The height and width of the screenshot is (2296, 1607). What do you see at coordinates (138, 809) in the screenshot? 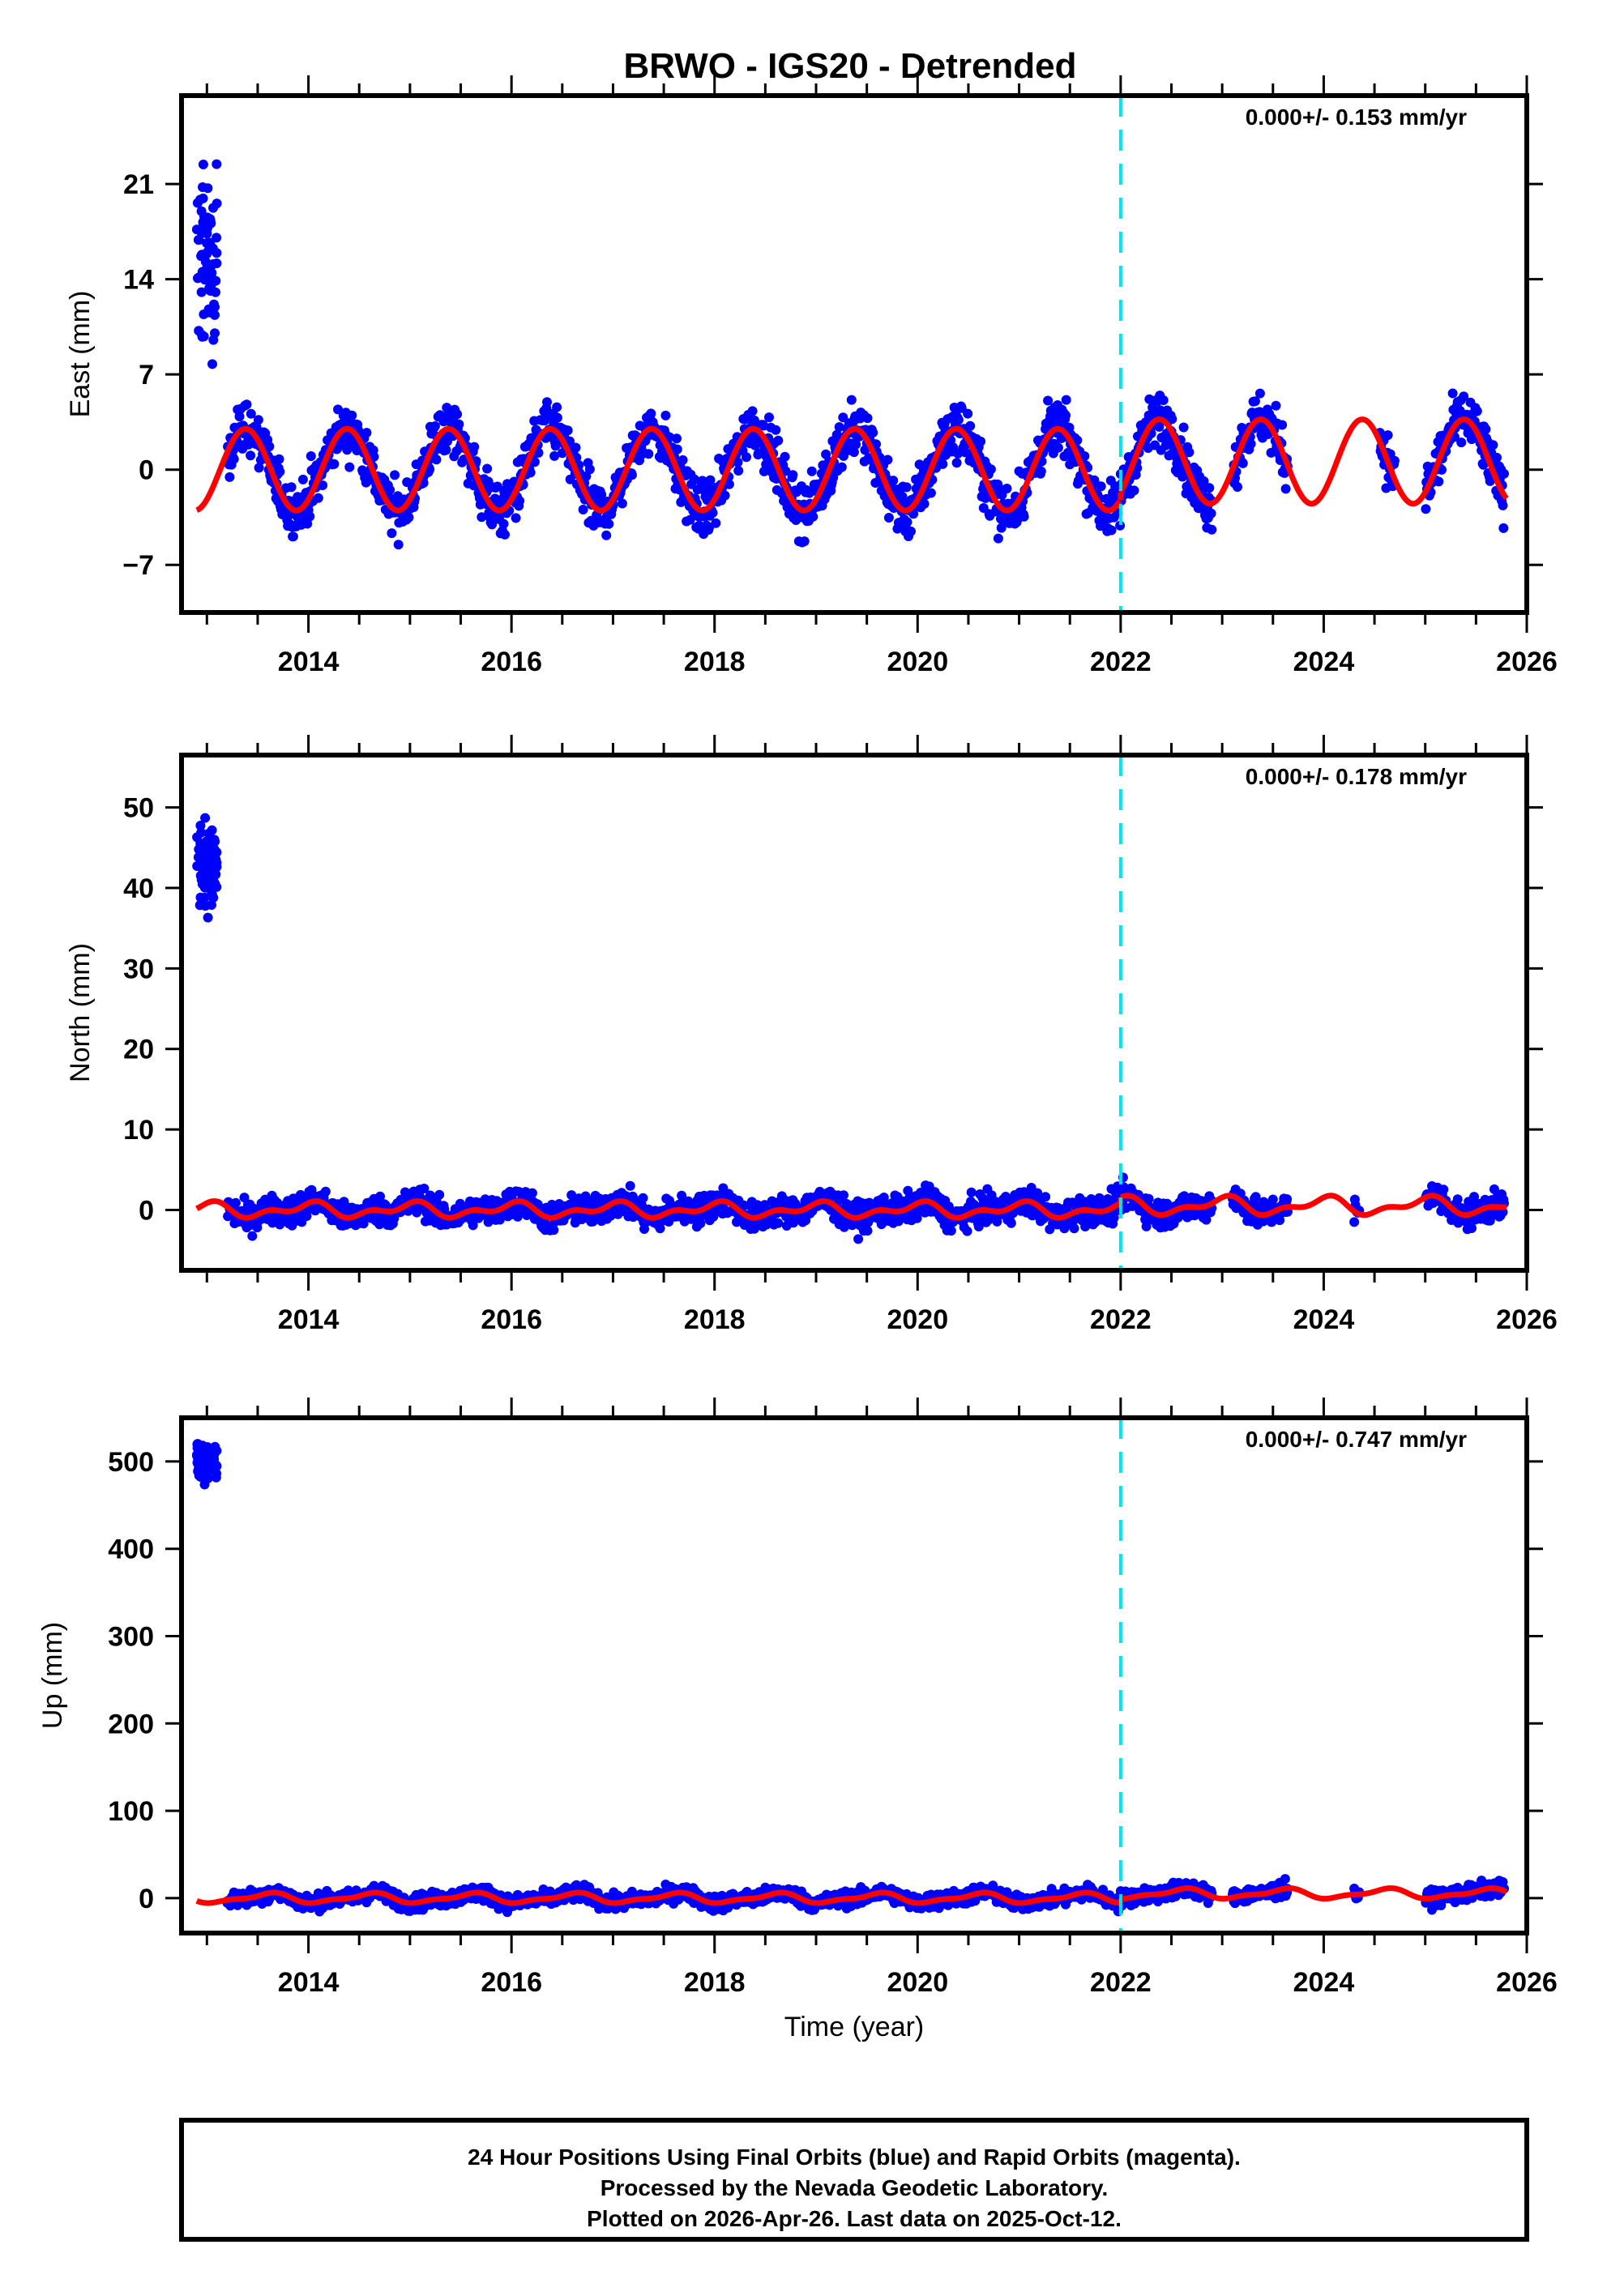
I see `y-tick-label: 50` at bounding box center [138, 809].